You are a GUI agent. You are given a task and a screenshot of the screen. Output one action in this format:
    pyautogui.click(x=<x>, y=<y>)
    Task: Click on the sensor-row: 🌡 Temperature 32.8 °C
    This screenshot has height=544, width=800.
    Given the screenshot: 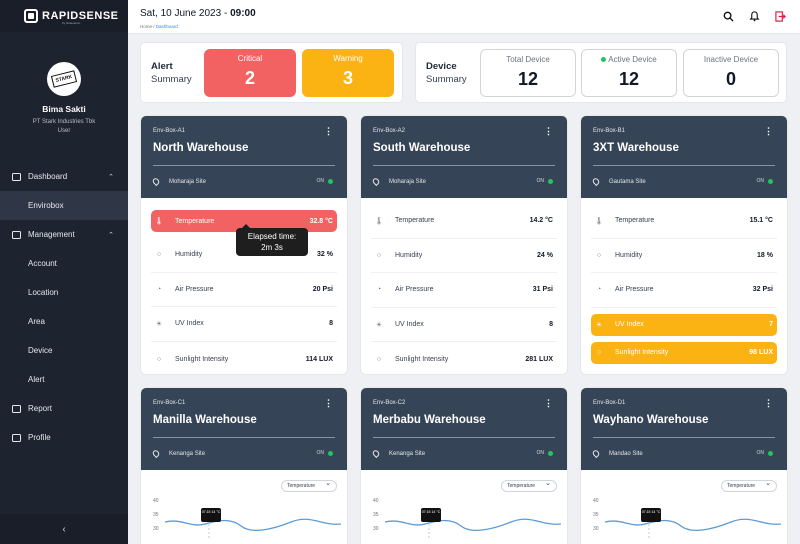 What is the action you would take?
    pyautogui.click(x=244, y=221)
    